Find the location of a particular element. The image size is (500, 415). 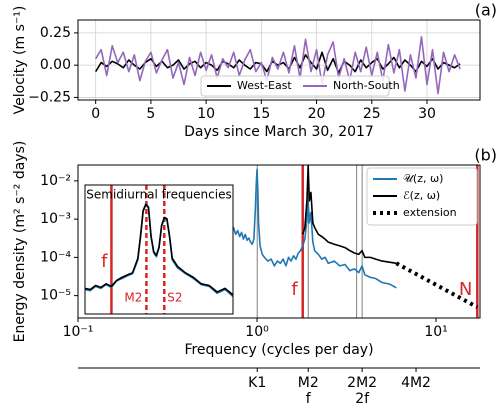

y-tick-label: 10⁻² is located at coordinates (55, 181).